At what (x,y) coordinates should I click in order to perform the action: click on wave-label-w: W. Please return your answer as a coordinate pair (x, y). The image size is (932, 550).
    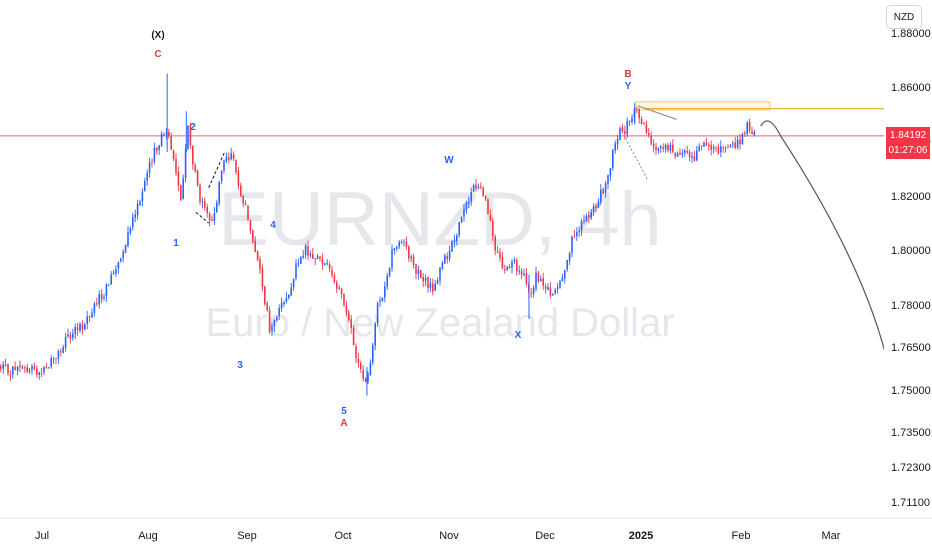
    Looking at the image, I should click on (449, 160).